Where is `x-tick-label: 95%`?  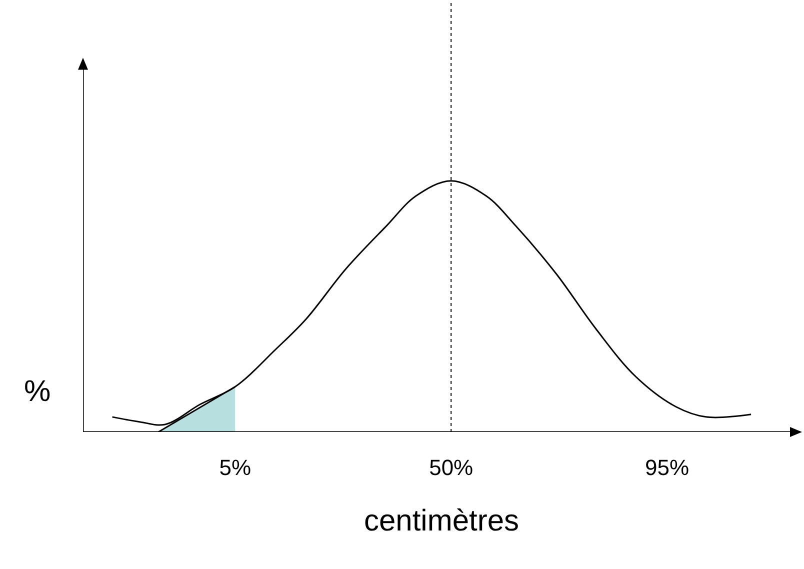
x-tick-label: 95% is located at coordinates (667, 467).